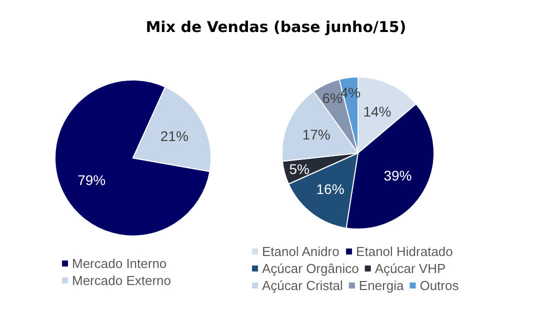  I want to click on data-label: 16%, so click(330, 189).